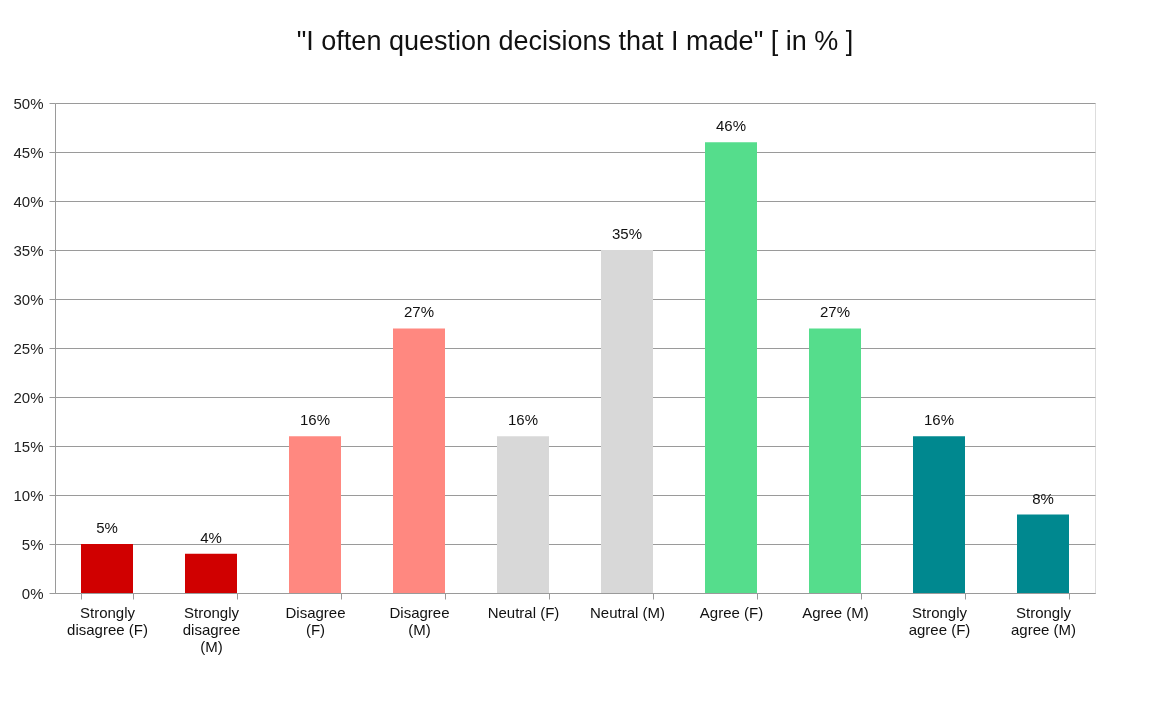  What do you see at coordinates (28, 152) in the screenshot?
I see `y-tick-label: 45%` at bounding box center [28, 152].